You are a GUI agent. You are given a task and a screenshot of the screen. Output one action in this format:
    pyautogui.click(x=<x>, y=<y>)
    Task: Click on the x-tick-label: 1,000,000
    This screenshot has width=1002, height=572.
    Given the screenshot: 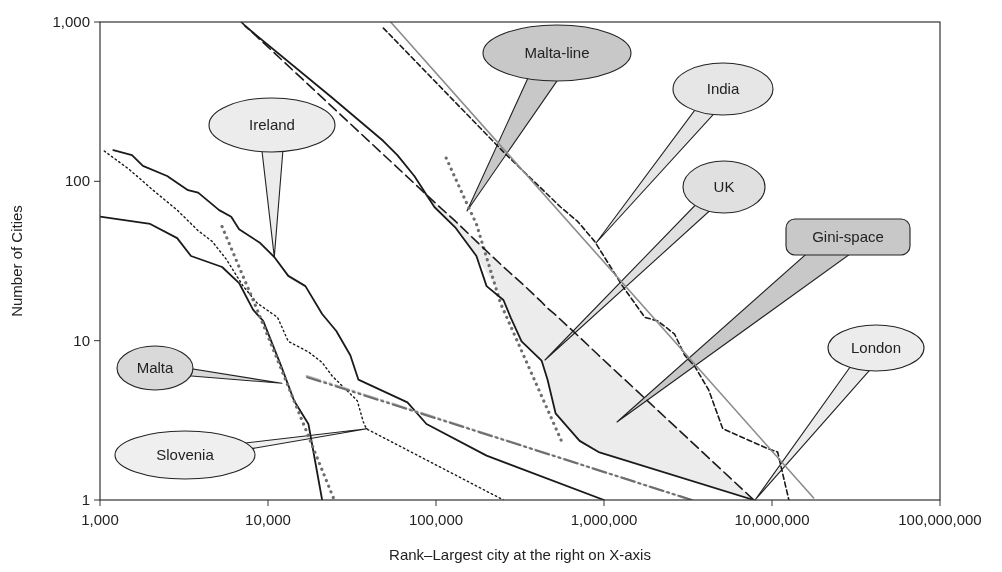 What is the action you would take?
    pyautogui.click(x=604, y=519)
    